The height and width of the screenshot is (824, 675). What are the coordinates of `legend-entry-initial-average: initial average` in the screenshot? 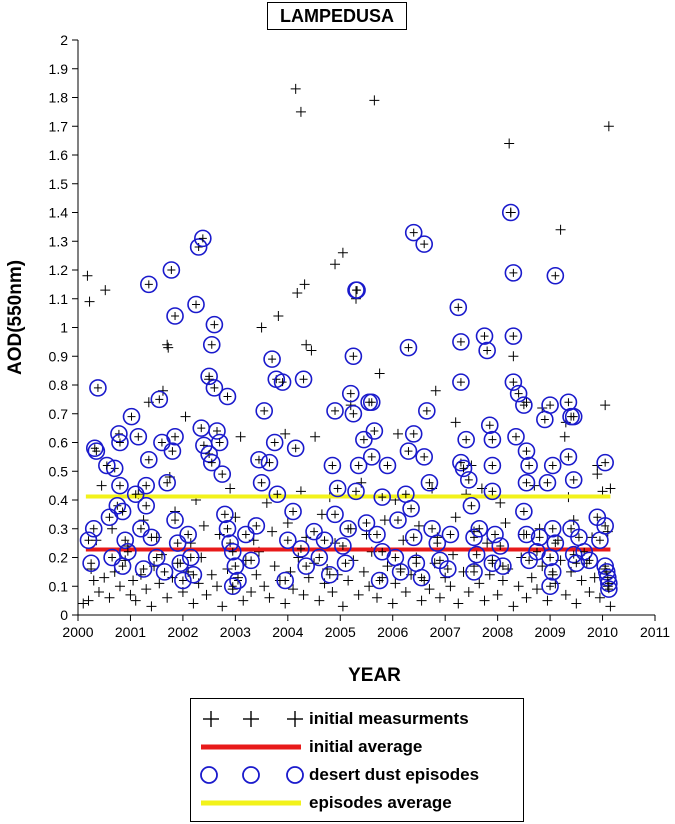 It's located at (357, 747).